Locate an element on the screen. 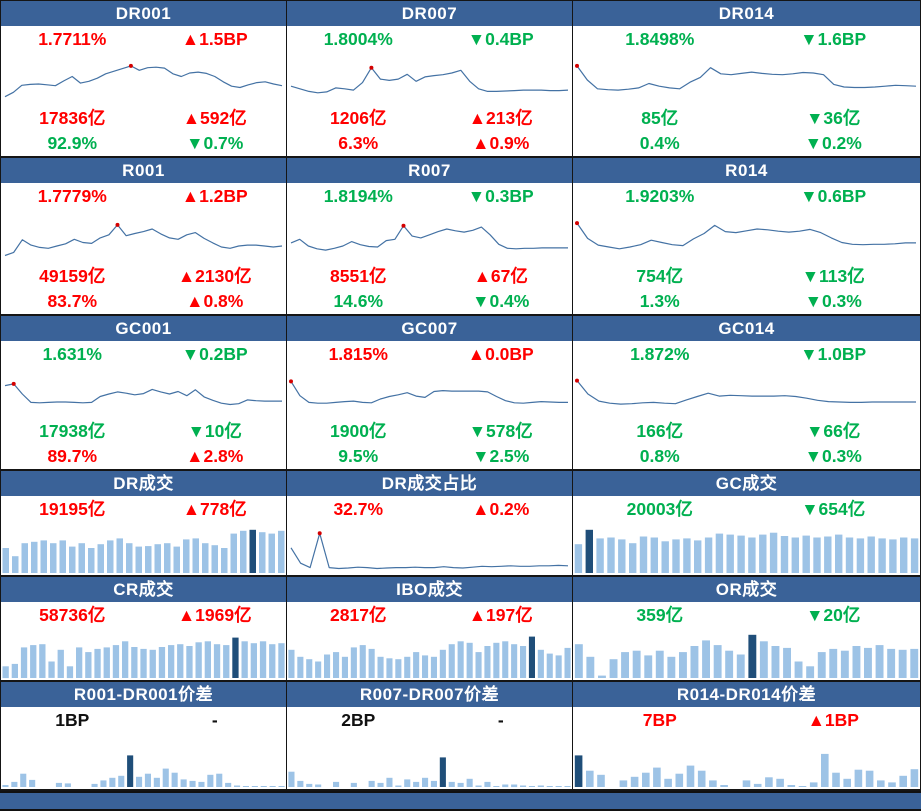 Image resolution: width=921 pixels, height=811 pixels. panel-title: GC014 is located at coordinates (746, 328).